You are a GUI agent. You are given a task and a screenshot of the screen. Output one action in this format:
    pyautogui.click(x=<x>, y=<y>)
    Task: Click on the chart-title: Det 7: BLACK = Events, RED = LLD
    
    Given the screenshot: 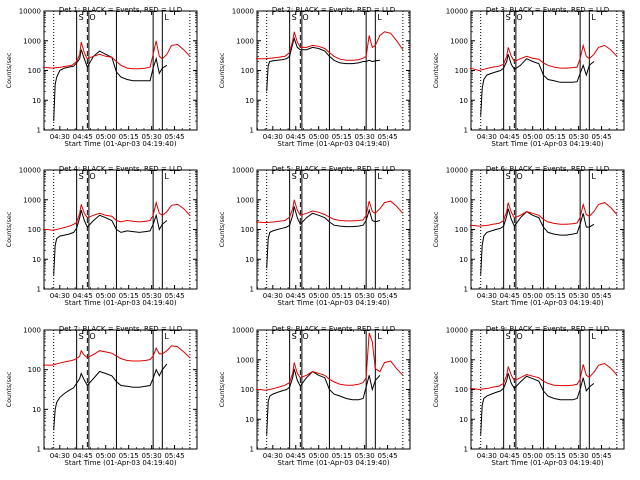 What is the action you would take?
    pyautogui.click(x=120, y=329)
    